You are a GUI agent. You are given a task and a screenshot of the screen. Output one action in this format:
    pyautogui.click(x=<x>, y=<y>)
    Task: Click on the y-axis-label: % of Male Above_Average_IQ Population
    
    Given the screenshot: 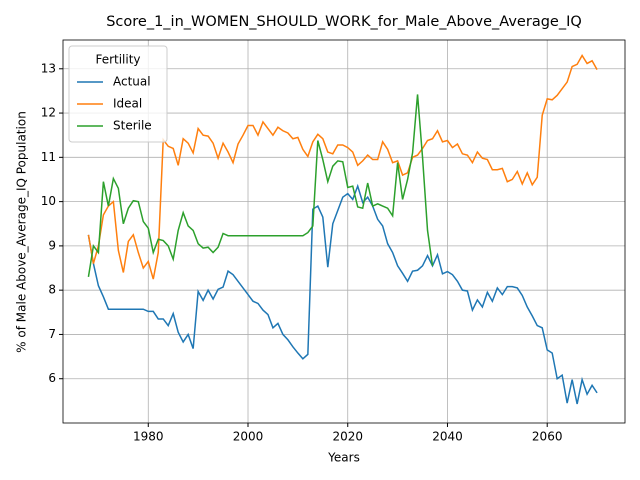 What is the action you would take?
    pyautogui.click(x=22, y=232)
    